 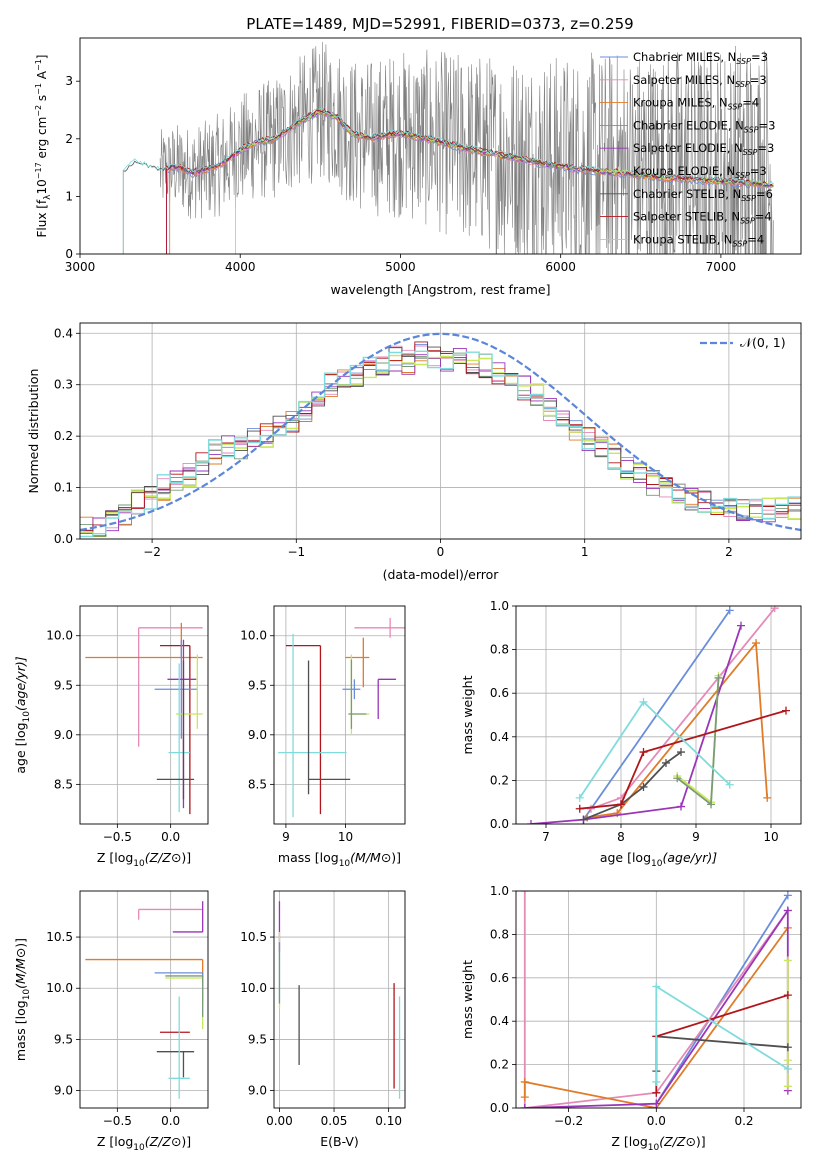 What do you see at coordinates (69, 139) in the screenshot?
I see `y-tick-label: 2` at bounding box center [69, 139].